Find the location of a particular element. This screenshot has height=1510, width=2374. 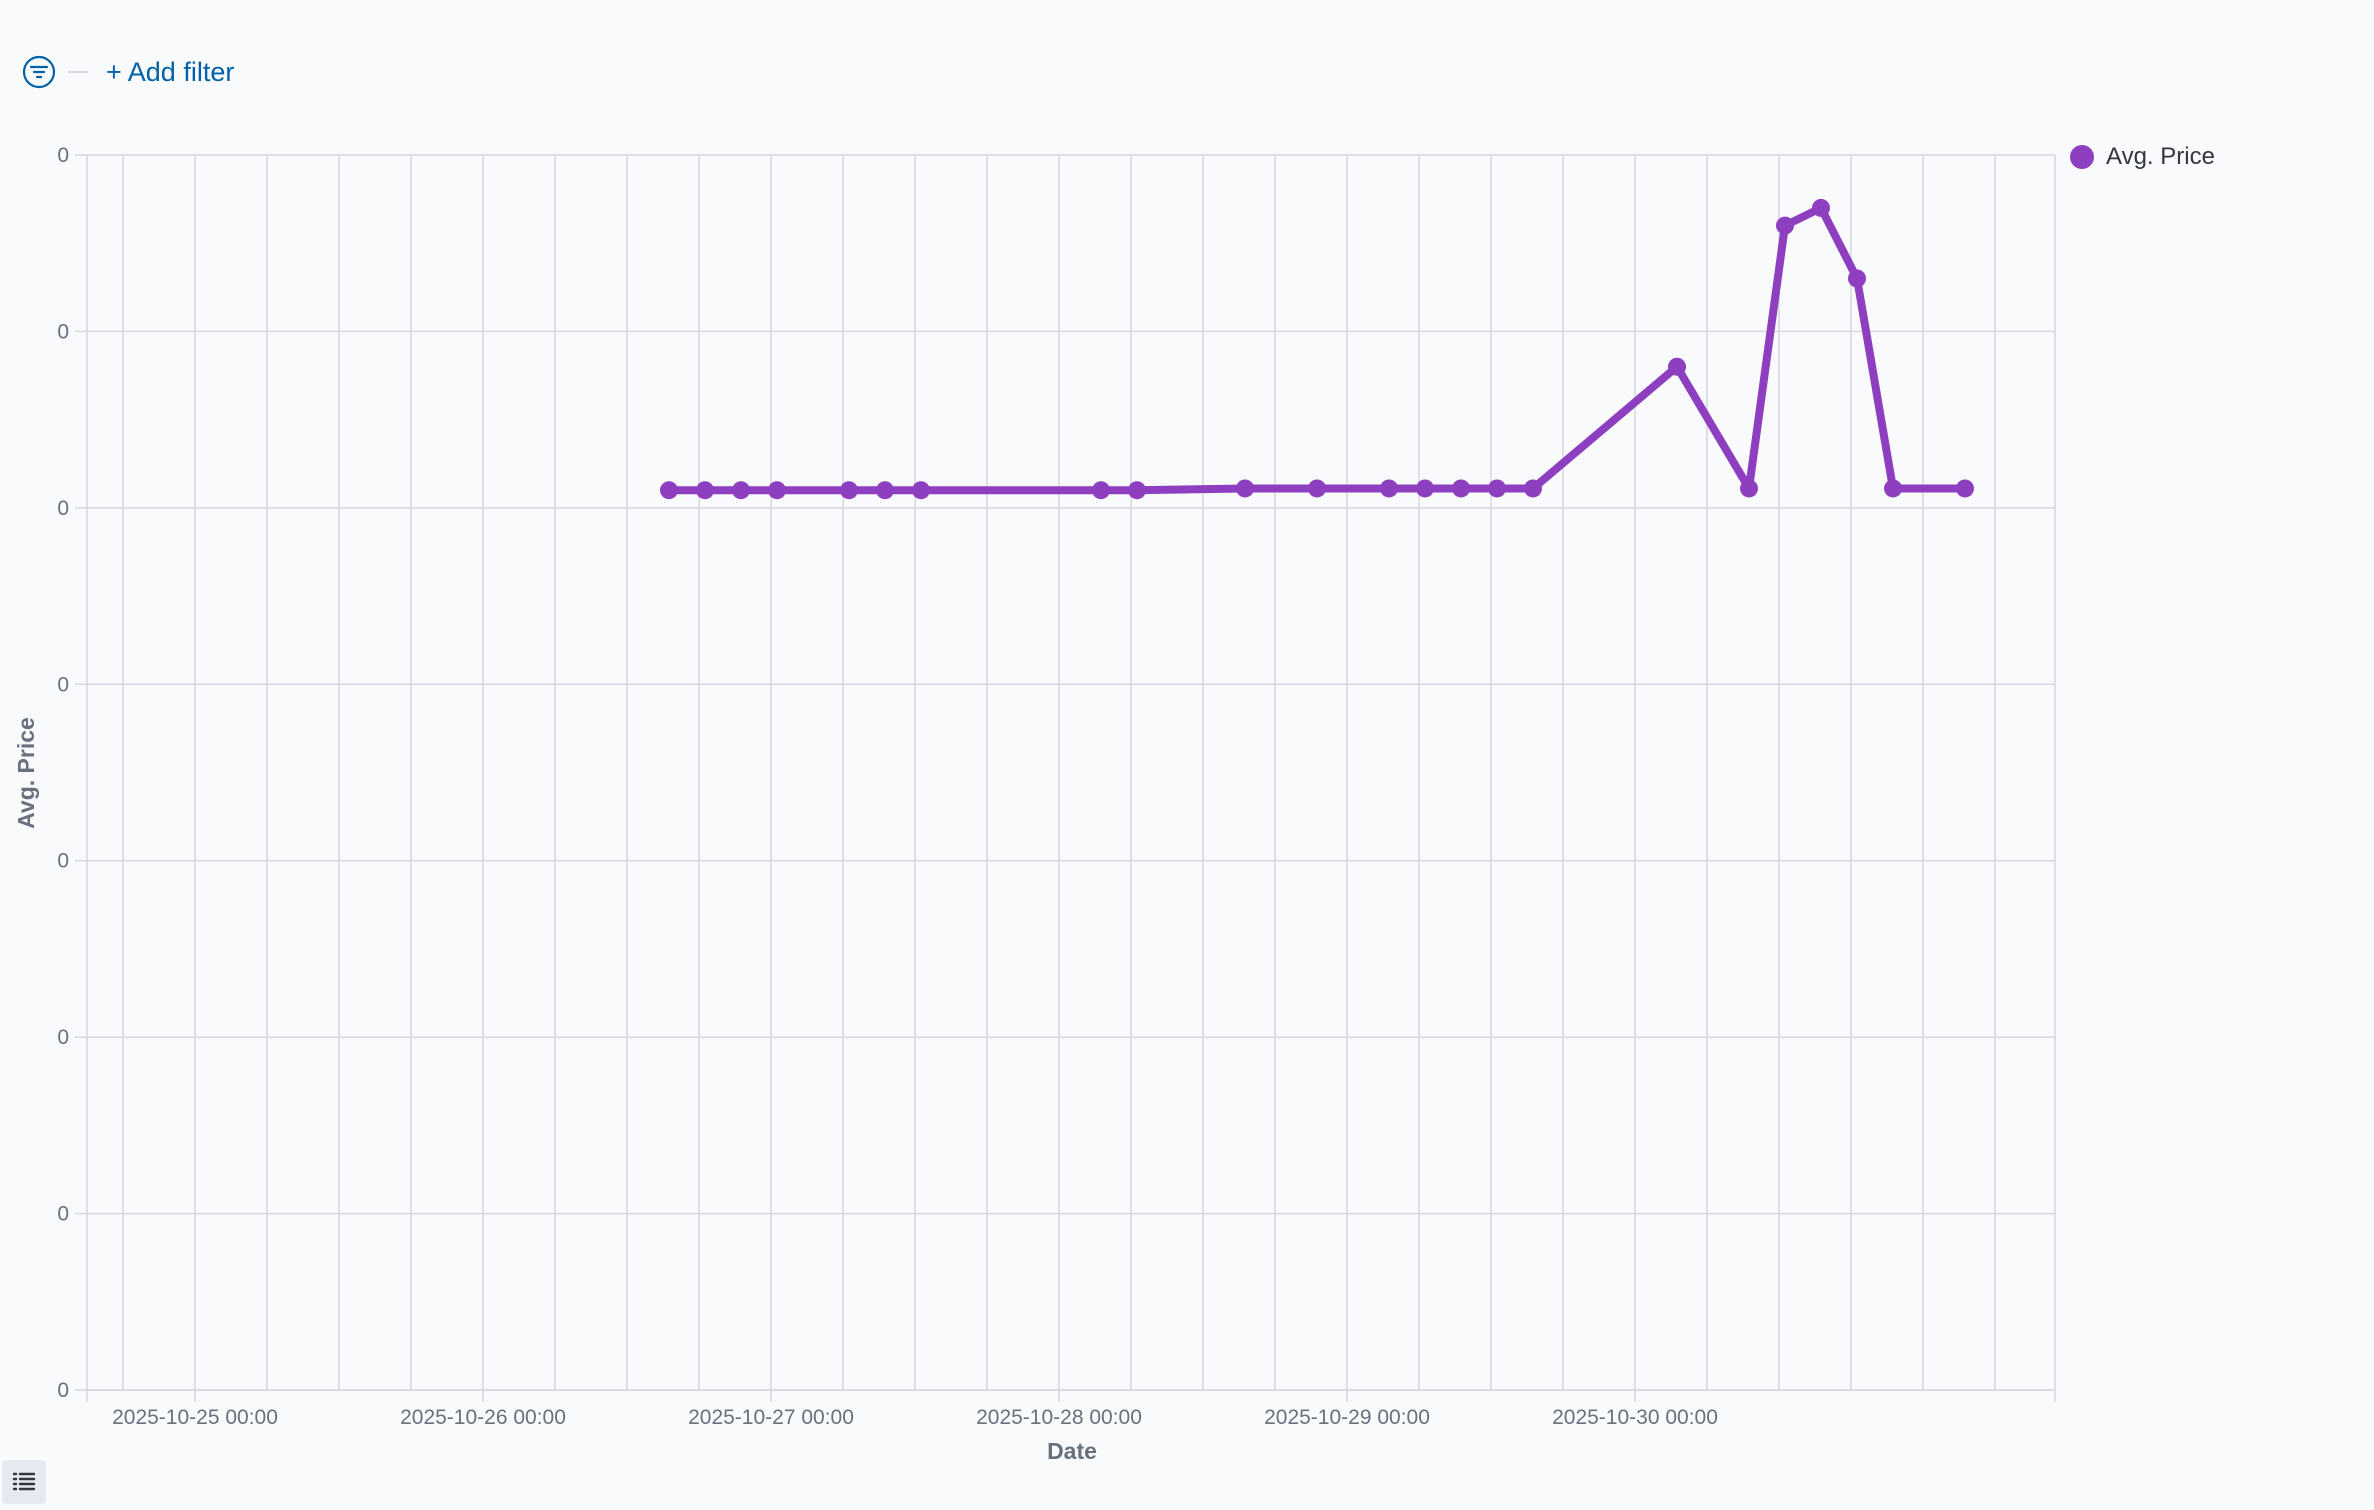

legend-toggle-button is located at coordinates (24, 1482).